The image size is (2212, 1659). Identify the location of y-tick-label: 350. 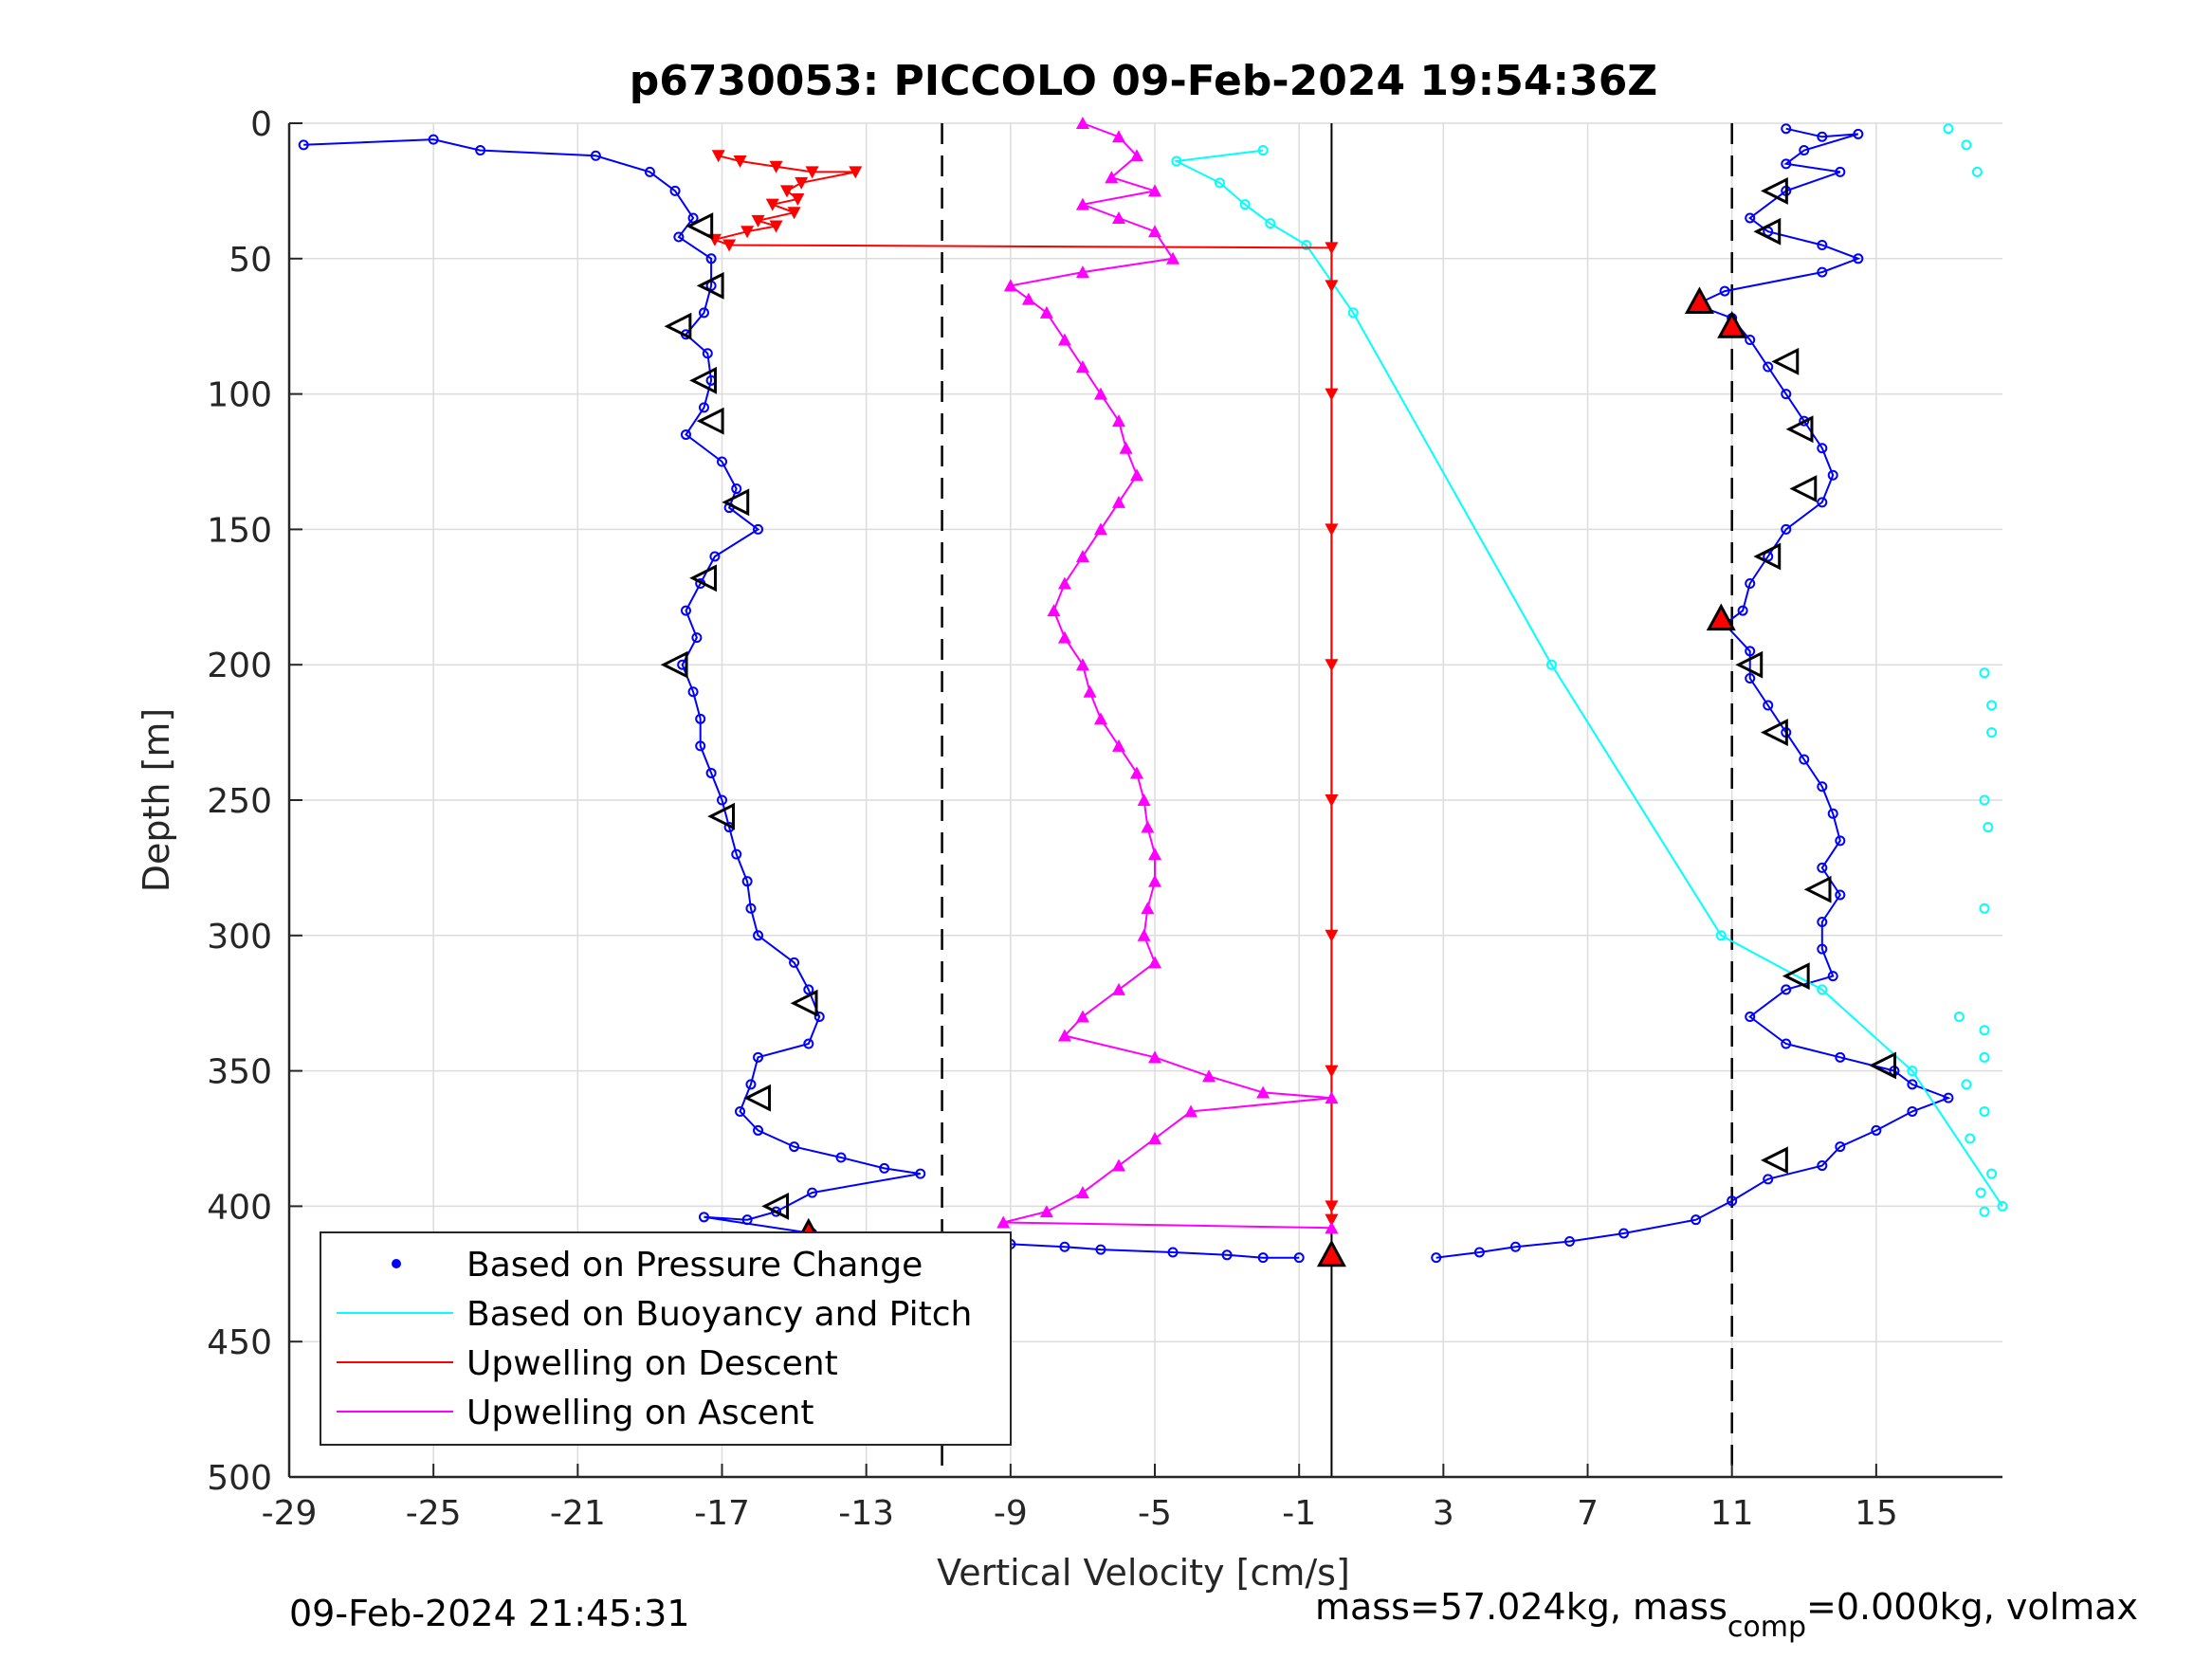
(239, 1072).